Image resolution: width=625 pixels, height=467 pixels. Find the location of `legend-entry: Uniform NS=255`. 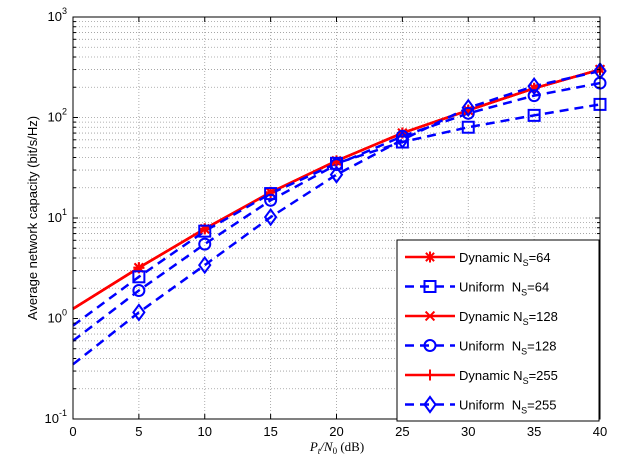

legend-entry: Uniform NS=255 is located at coordinates (480, 405).